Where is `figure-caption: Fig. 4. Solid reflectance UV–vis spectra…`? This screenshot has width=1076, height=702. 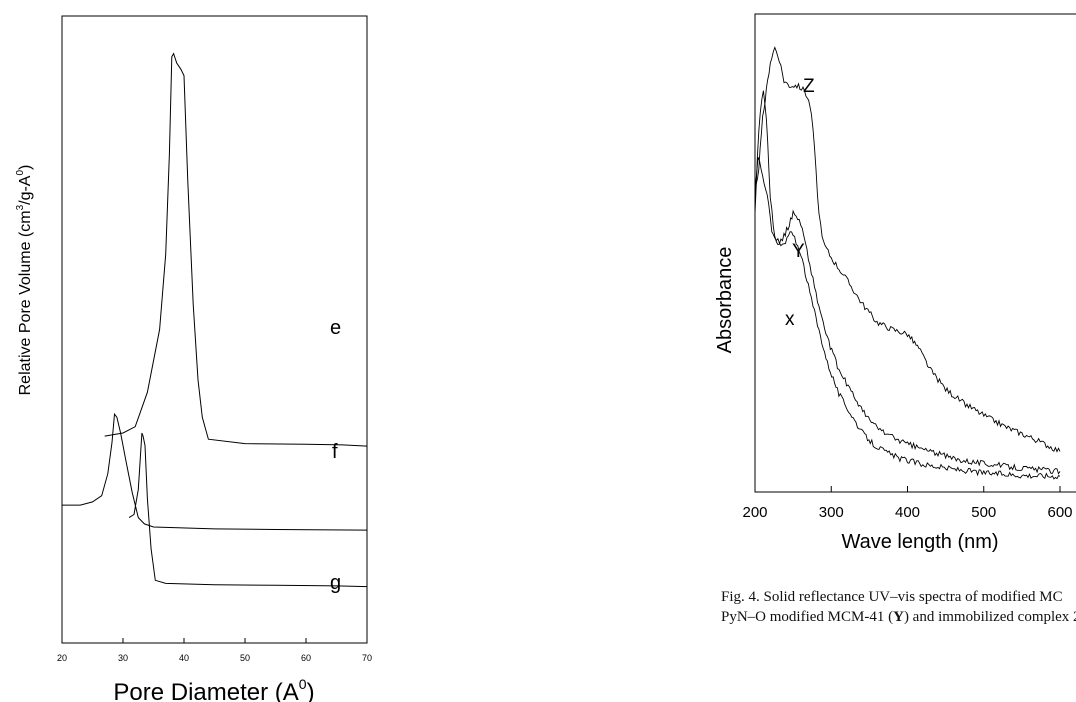 figure-caption: Fig. 4. Solid reflectance UV–vis spectra… is located at coordinates (898, 607).